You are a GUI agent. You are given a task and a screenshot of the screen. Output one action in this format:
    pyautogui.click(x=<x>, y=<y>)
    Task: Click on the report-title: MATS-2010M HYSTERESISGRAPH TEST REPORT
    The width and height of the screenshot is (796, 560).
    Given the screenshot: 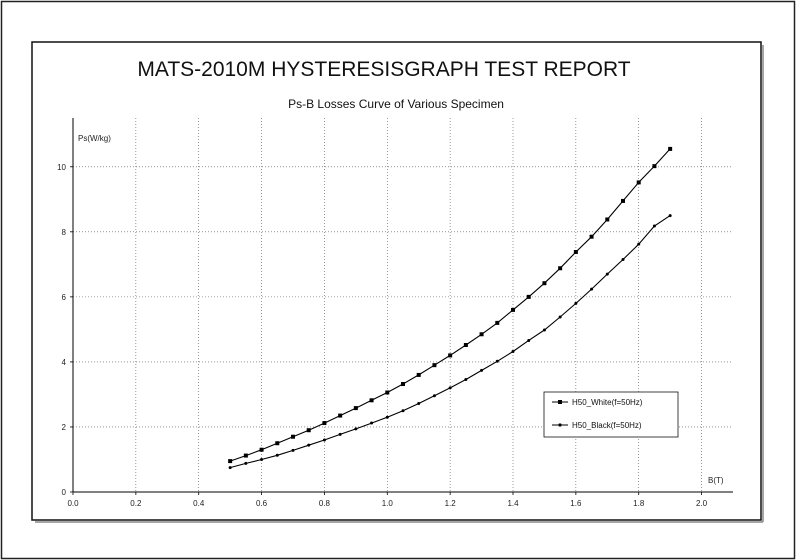 What is the action you would take?
    pyautogui.click(x=383, y=69)
    